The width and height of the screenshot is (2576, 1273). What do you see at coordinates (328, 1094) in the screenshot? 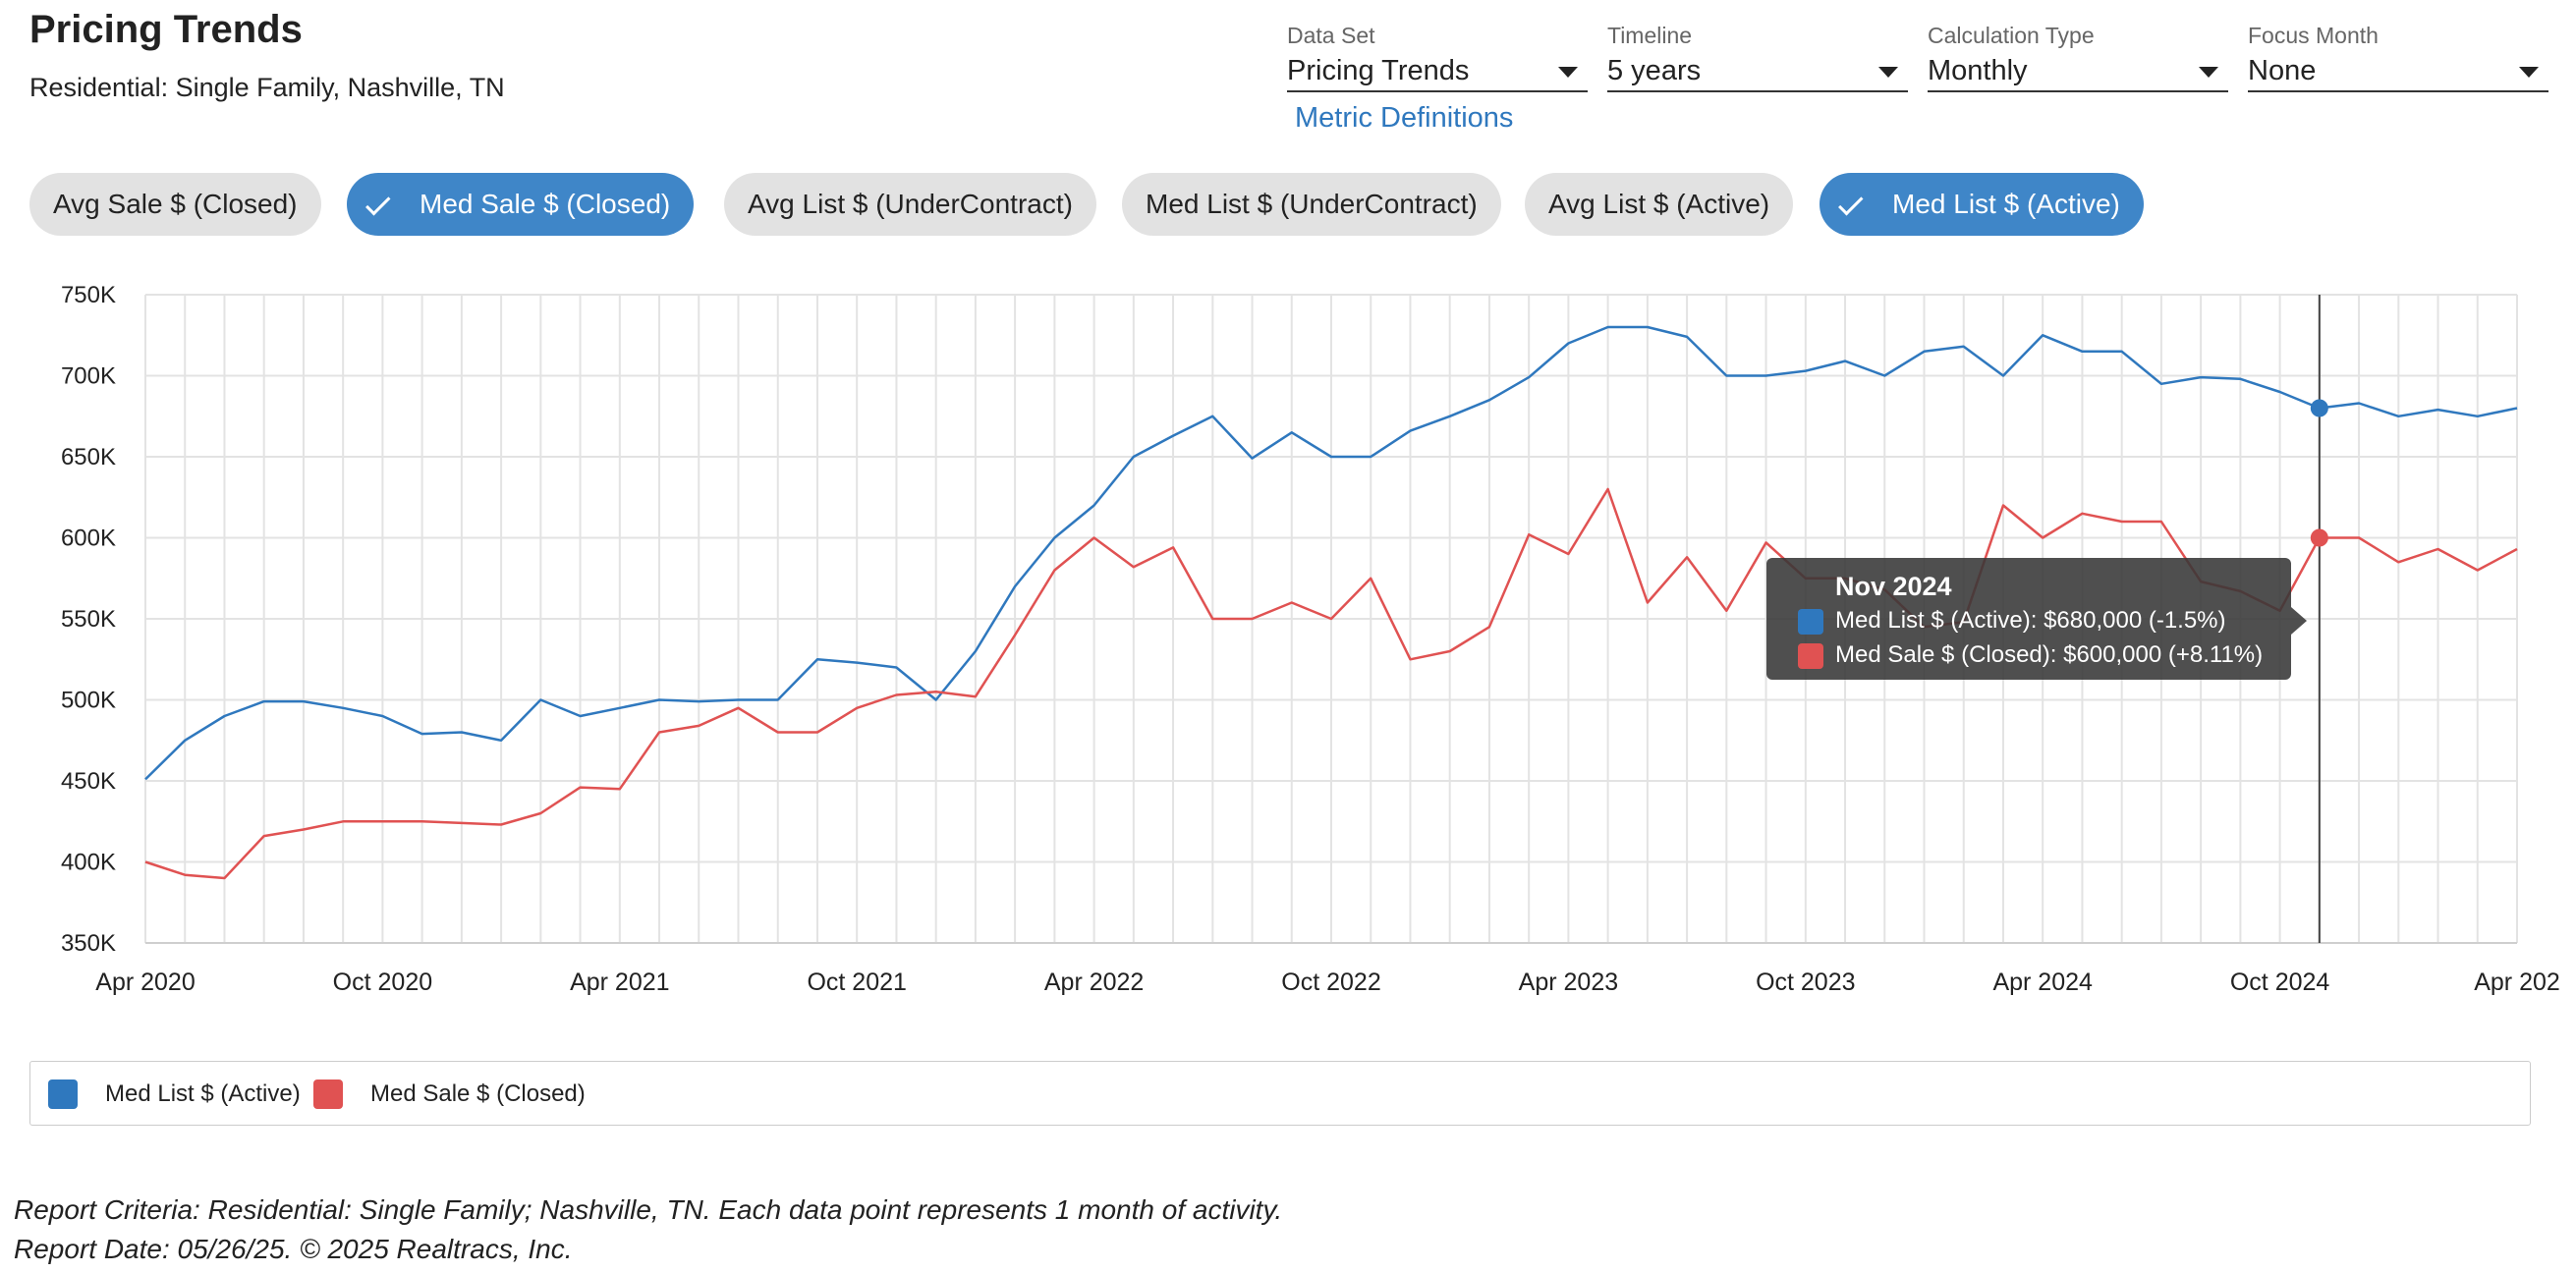
I see `legend-swatch-sale` at bounding box center [328, 1094].